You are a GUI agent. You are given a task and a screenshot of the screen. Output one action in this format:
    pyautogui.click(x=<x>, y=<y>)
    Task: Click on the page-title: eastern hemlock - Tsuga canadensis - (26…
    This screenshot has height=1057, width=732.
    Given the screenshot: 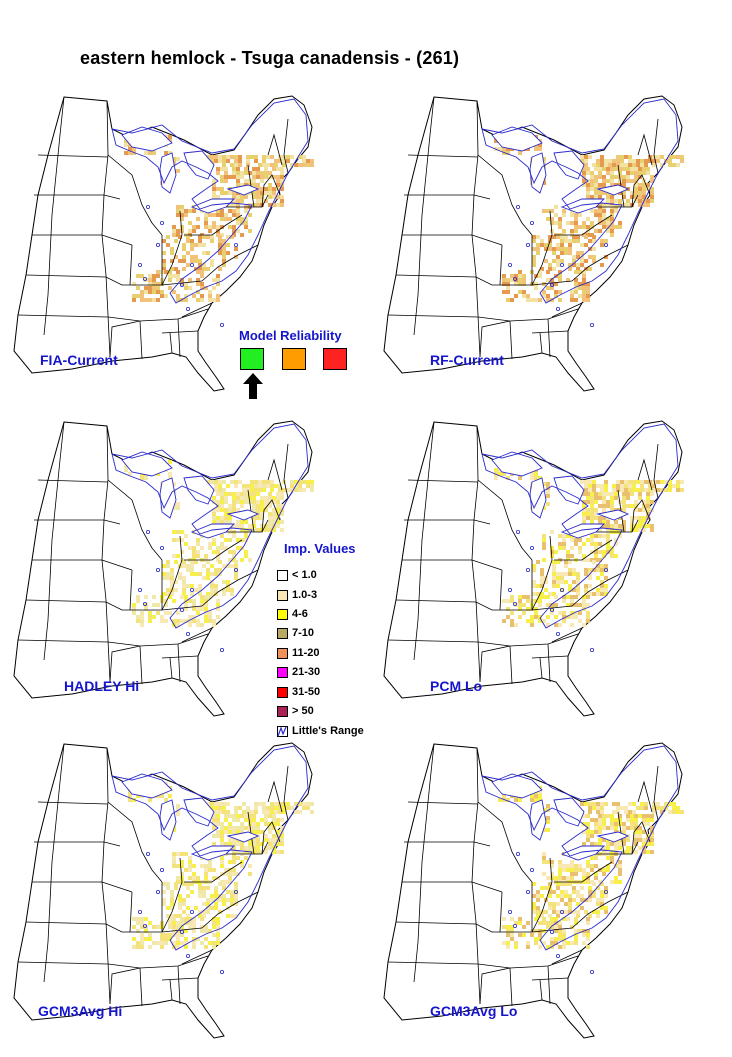 What is the action you would take?
    pyautogui.click(x=270, y=58)
    